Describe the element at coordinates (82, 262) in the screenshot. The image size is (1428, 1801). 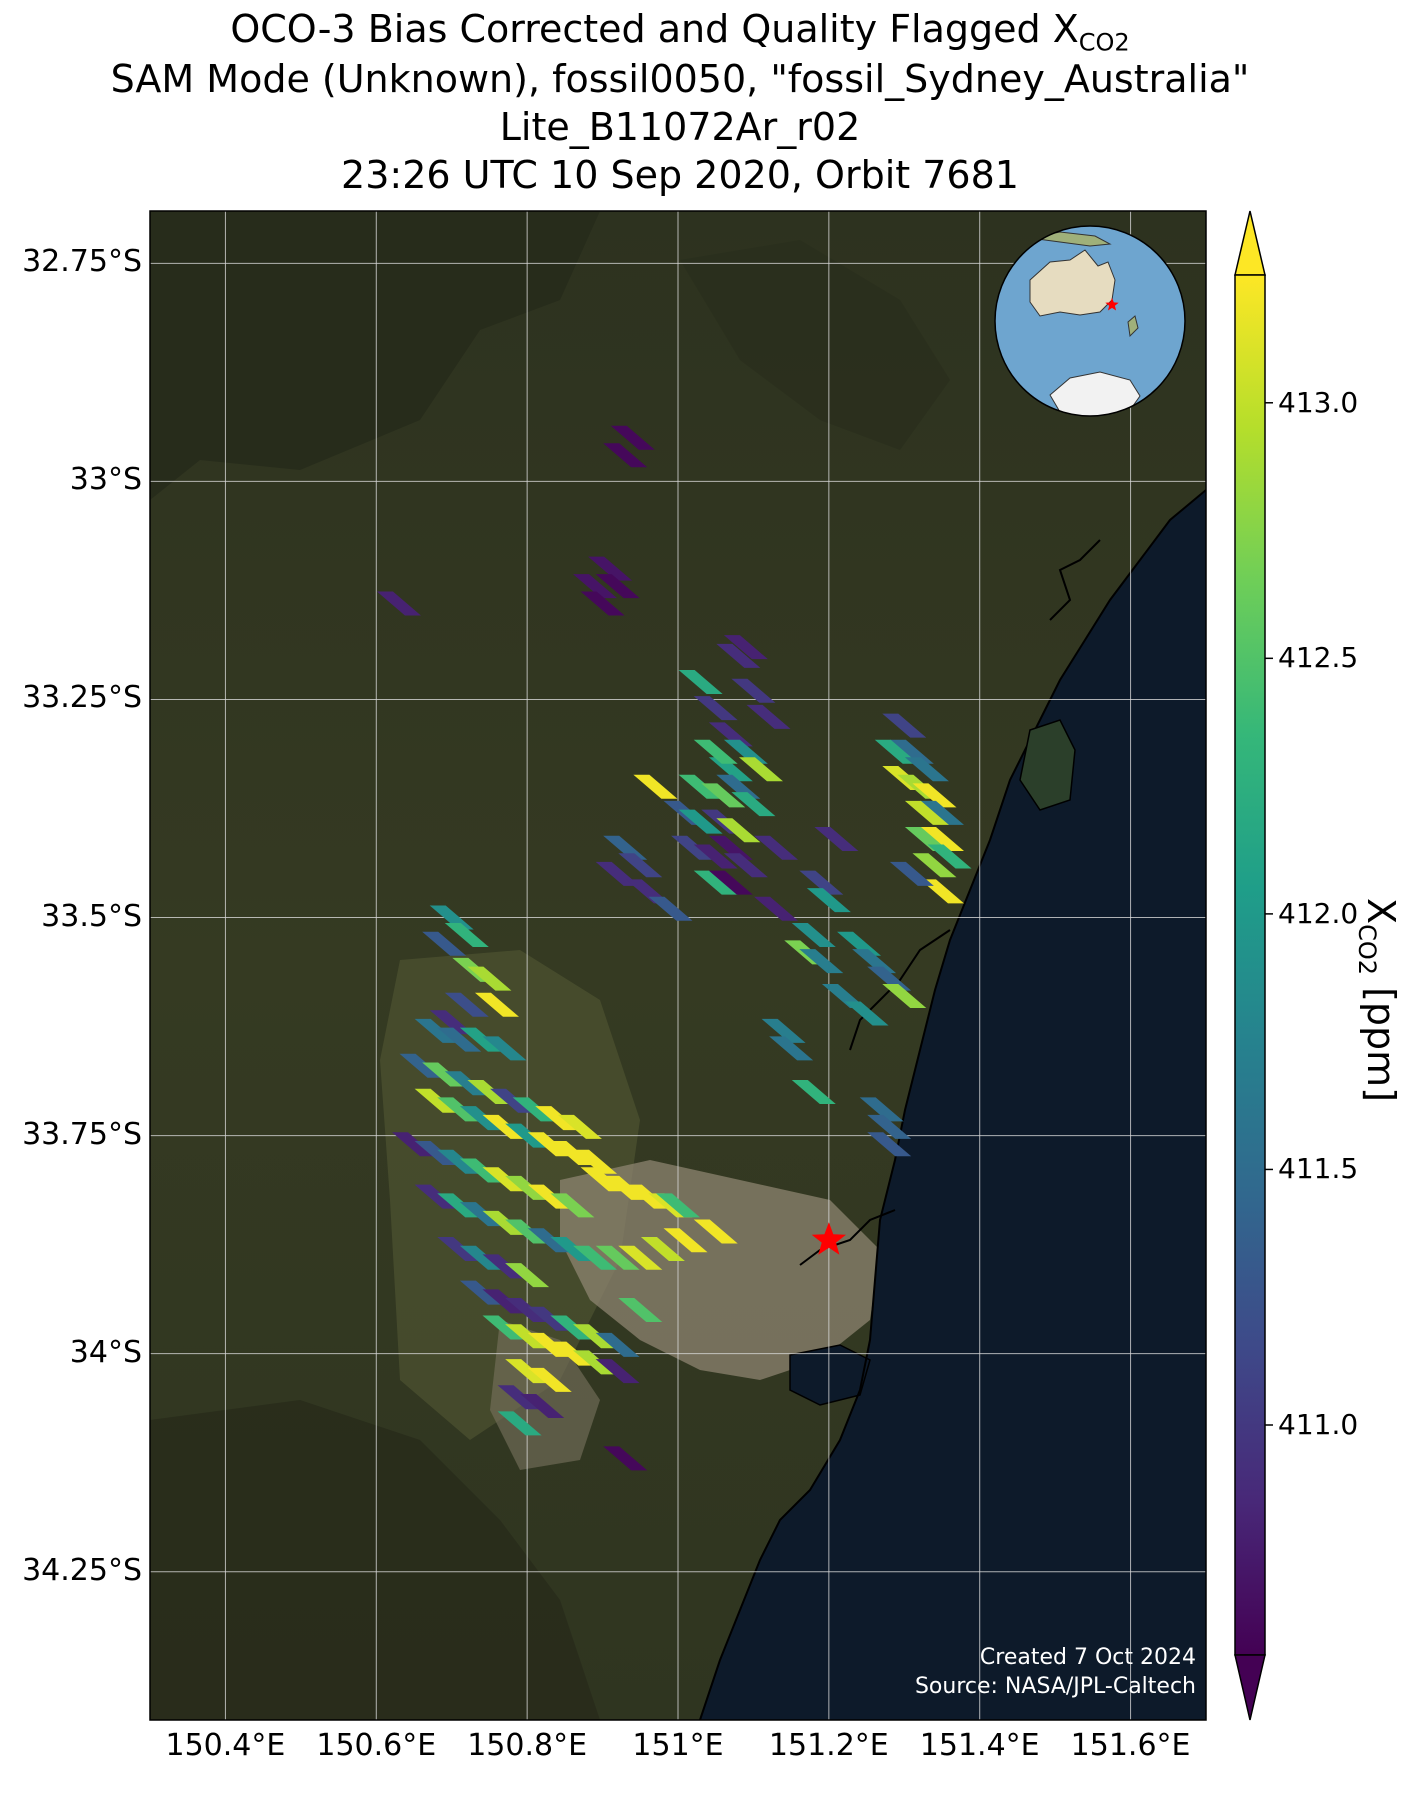
I see `latitude-tick-label: 32.75°S` at that location.